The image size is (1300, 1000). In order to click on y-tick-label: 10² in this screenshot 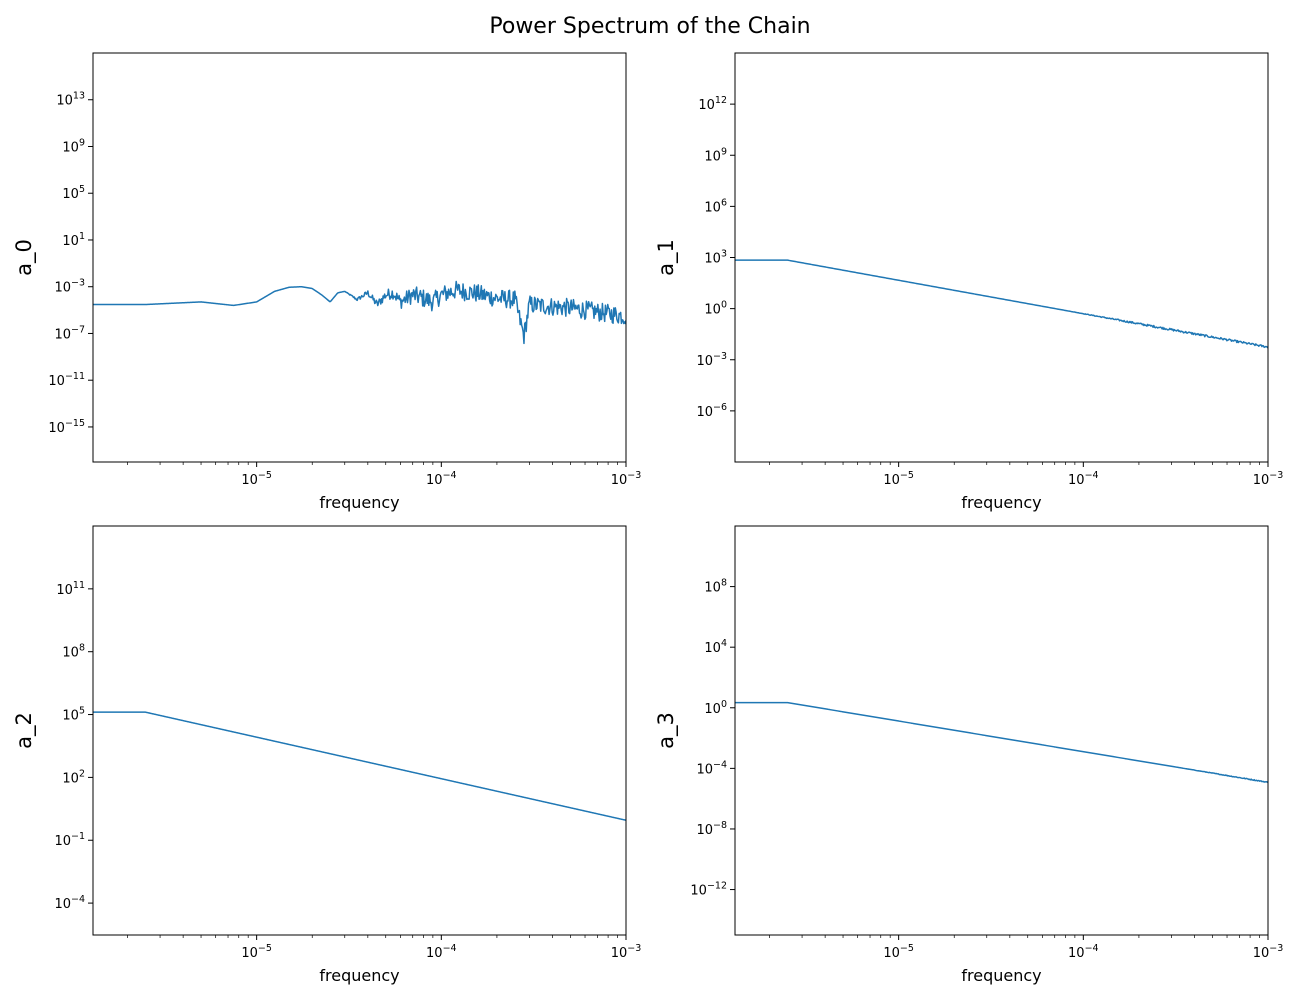, I will do `click(73, 777)`.